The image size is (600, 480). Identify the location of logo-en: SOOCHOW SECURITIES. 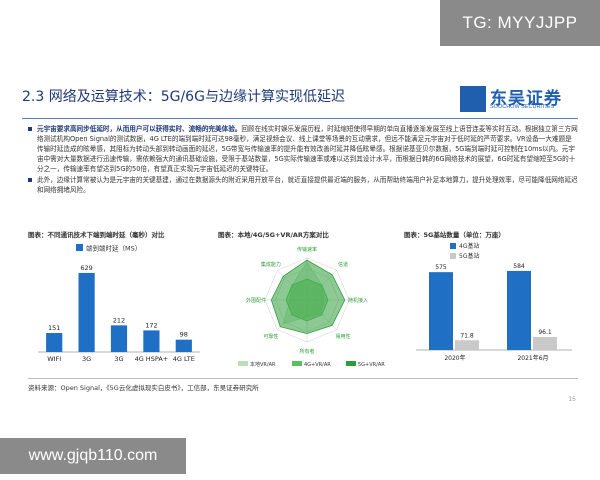
(522, 107).